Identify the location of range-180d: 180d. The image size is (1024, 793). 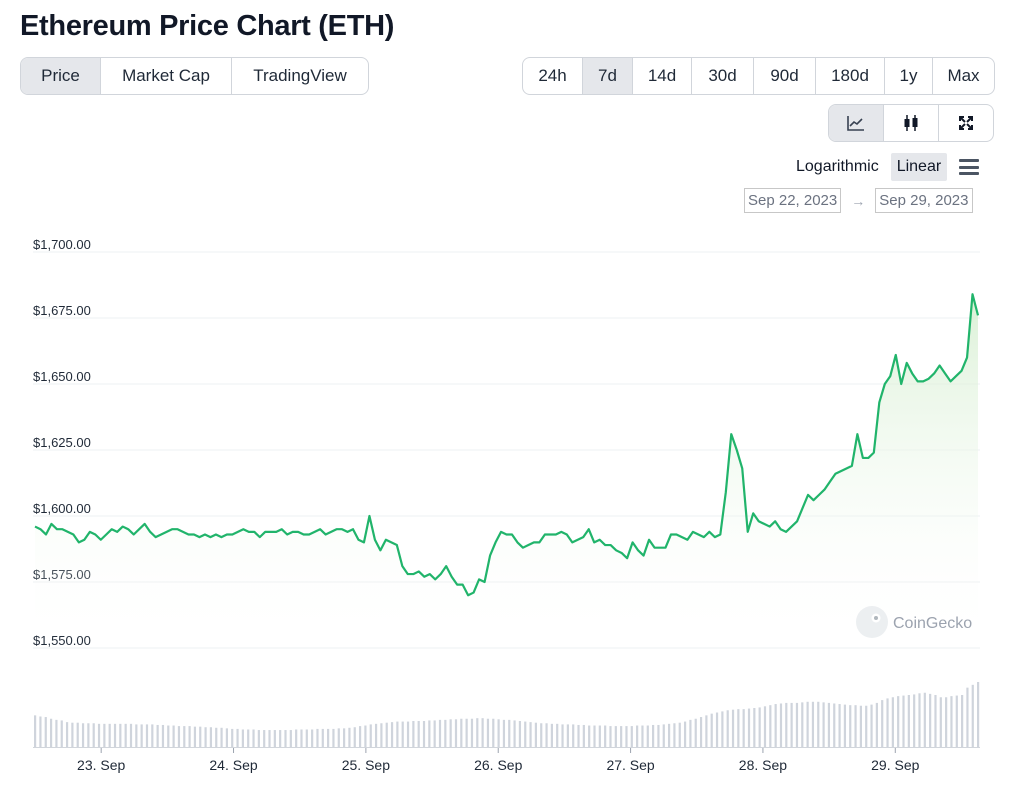
(850, 76).